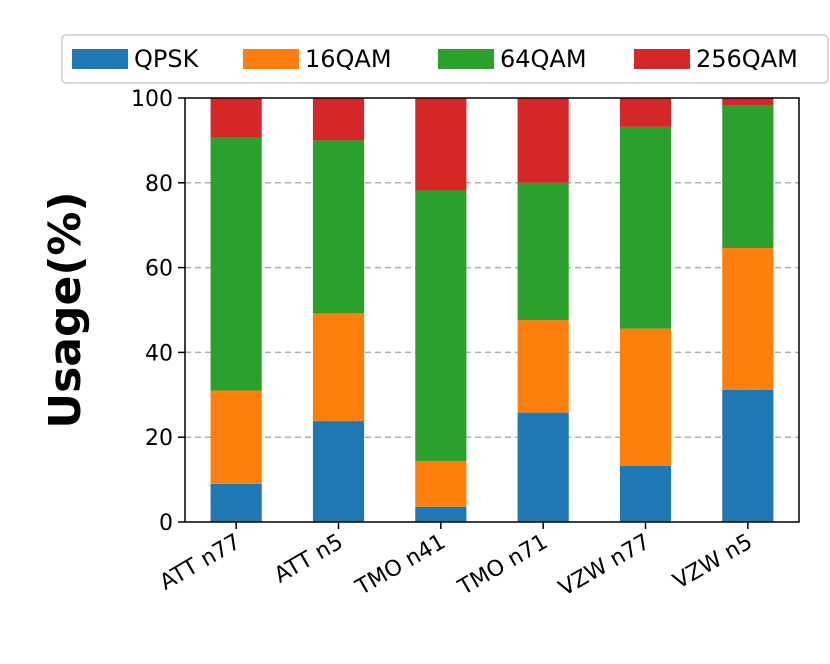 The width and height of the screenshot is (830, 664). Describe the element at coordinates (348, 59) in the screenshot. I see `legend-label-16qam: 16QAM` at that location.